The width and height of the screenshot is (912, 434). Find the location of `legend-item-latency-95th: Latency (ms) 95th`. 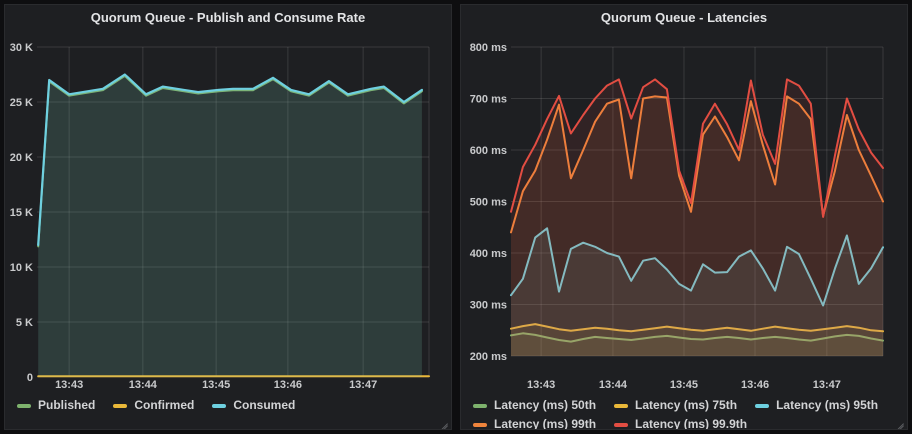

legend-item-latency-95th: Latency (ms) 95th is located at coordinates (816, 405).